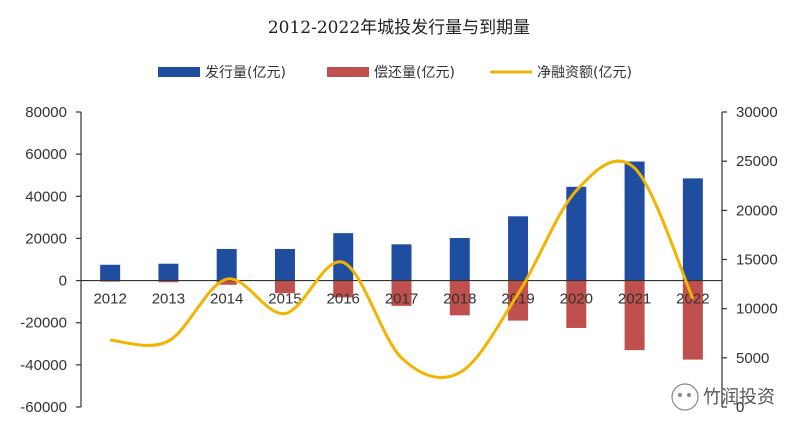 This screenshot has width=798, height=430. I want to click on chart-title: 2012-2022年城投发行量与到期量, so click(399, 28).